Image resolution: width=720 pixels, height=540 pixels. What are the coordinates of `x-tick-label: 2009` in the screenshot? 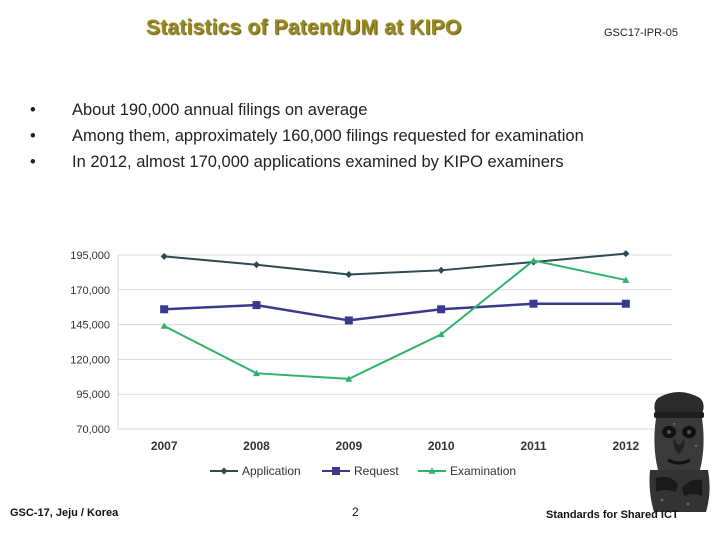 It's located at (348, 446).